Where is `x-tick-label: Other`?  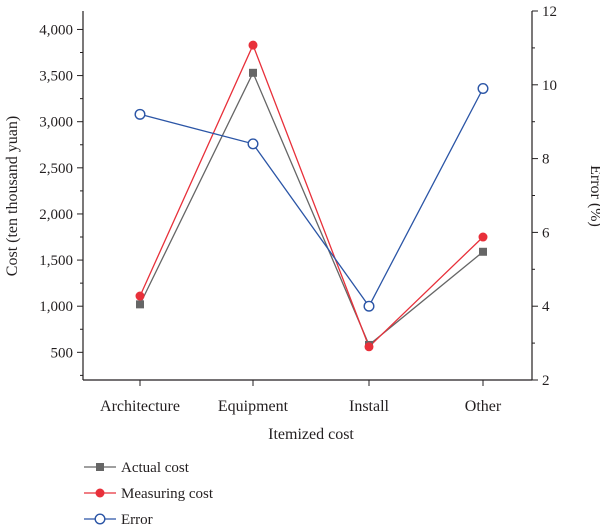 x-tick-label: Other is located at coordinates (483, 406).